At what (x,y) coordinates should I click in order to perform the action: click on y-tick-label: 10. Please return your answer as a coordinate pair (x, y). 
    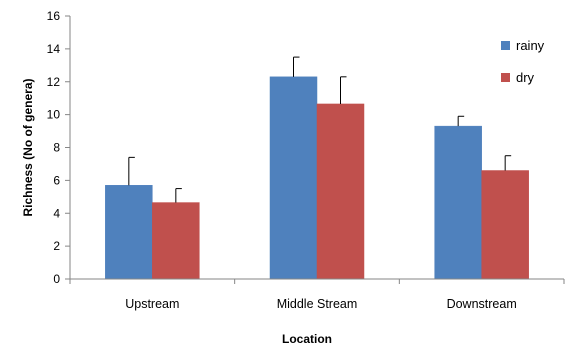
    Looking at the image, I should click on (54, 115).